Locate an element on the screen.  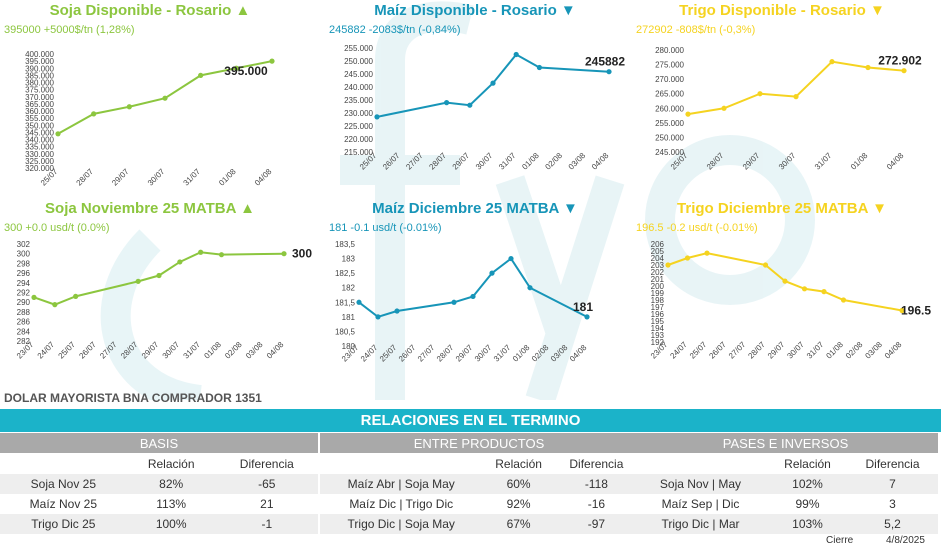
chart-subtitle: 272902 -808$/tn (-0,3%) is located at coordinates (696, 30).